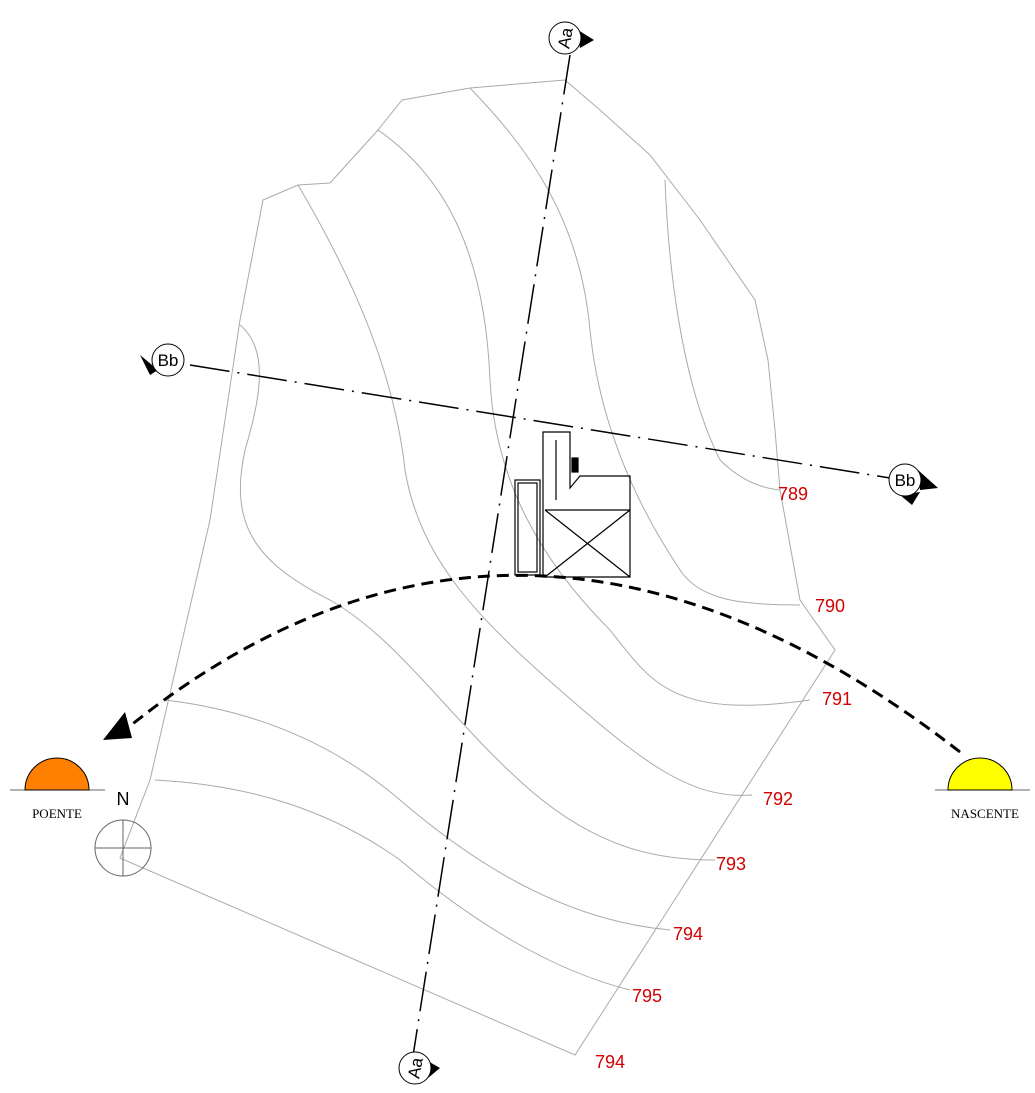 The image size is (1035, 1093). Describe the element at coordinates (57, 774) in the screenshot. I see `sun-west` at that location.